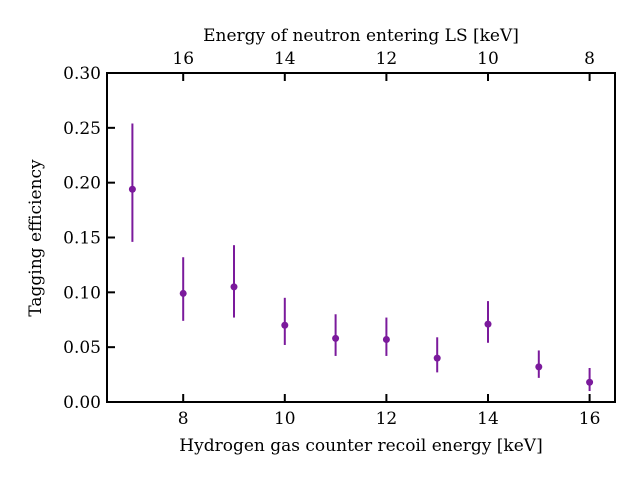 The height and width of the screenshot is (480, 640). Describe the element at coordinates (488, 419) in the screenshot. I see `x-tick-label: 14` at that location.